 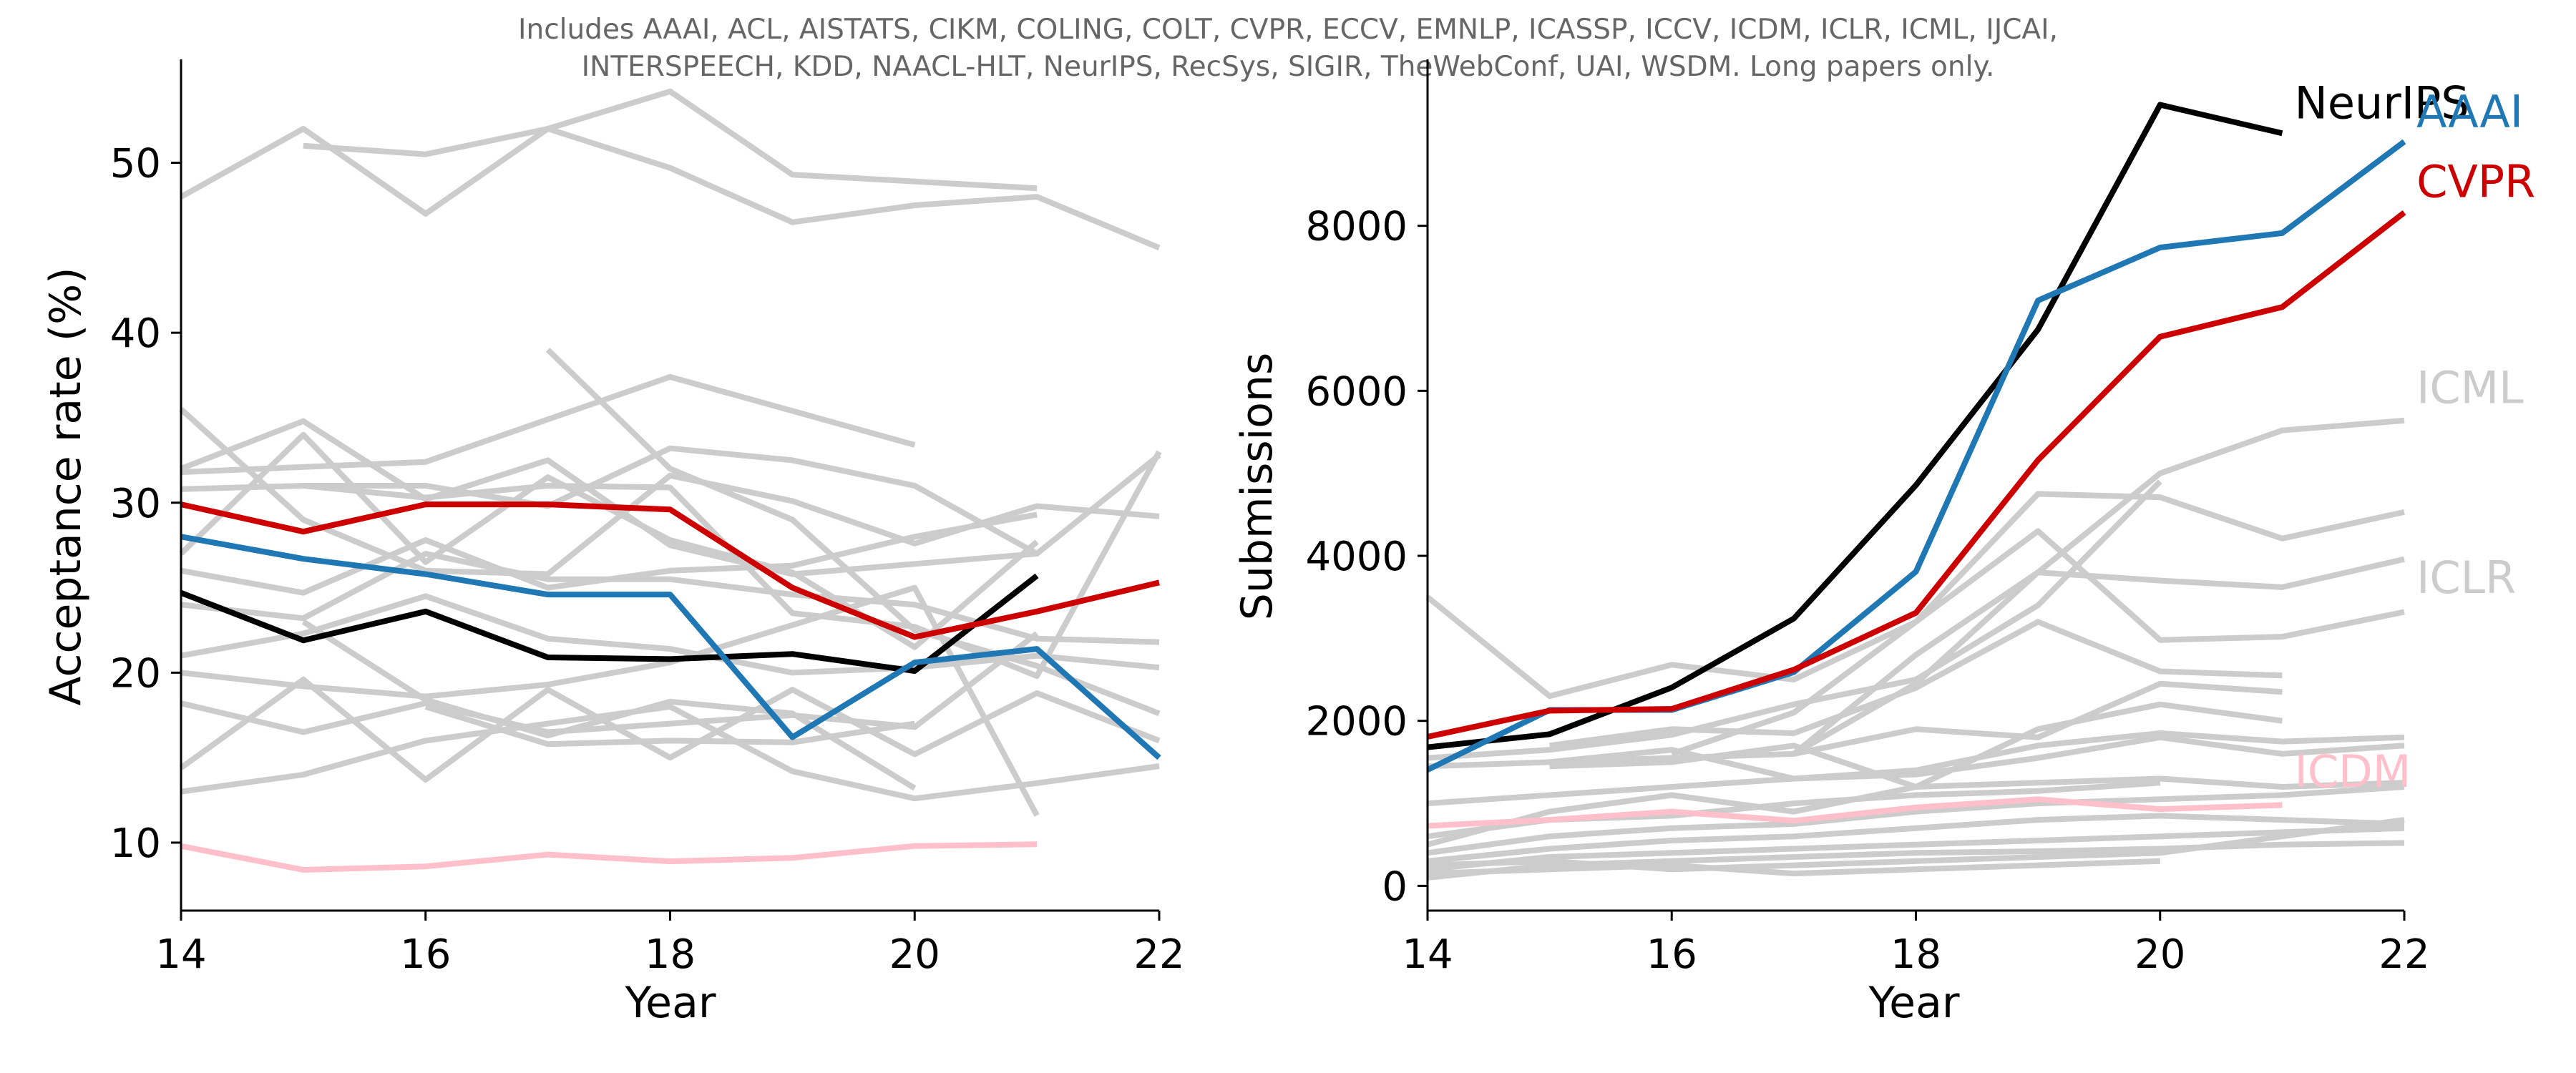 What do you see at coordinates (1855, 812) in the screenshot?
I see `submissions-series-icdm` at bounding box center [1855, 812].